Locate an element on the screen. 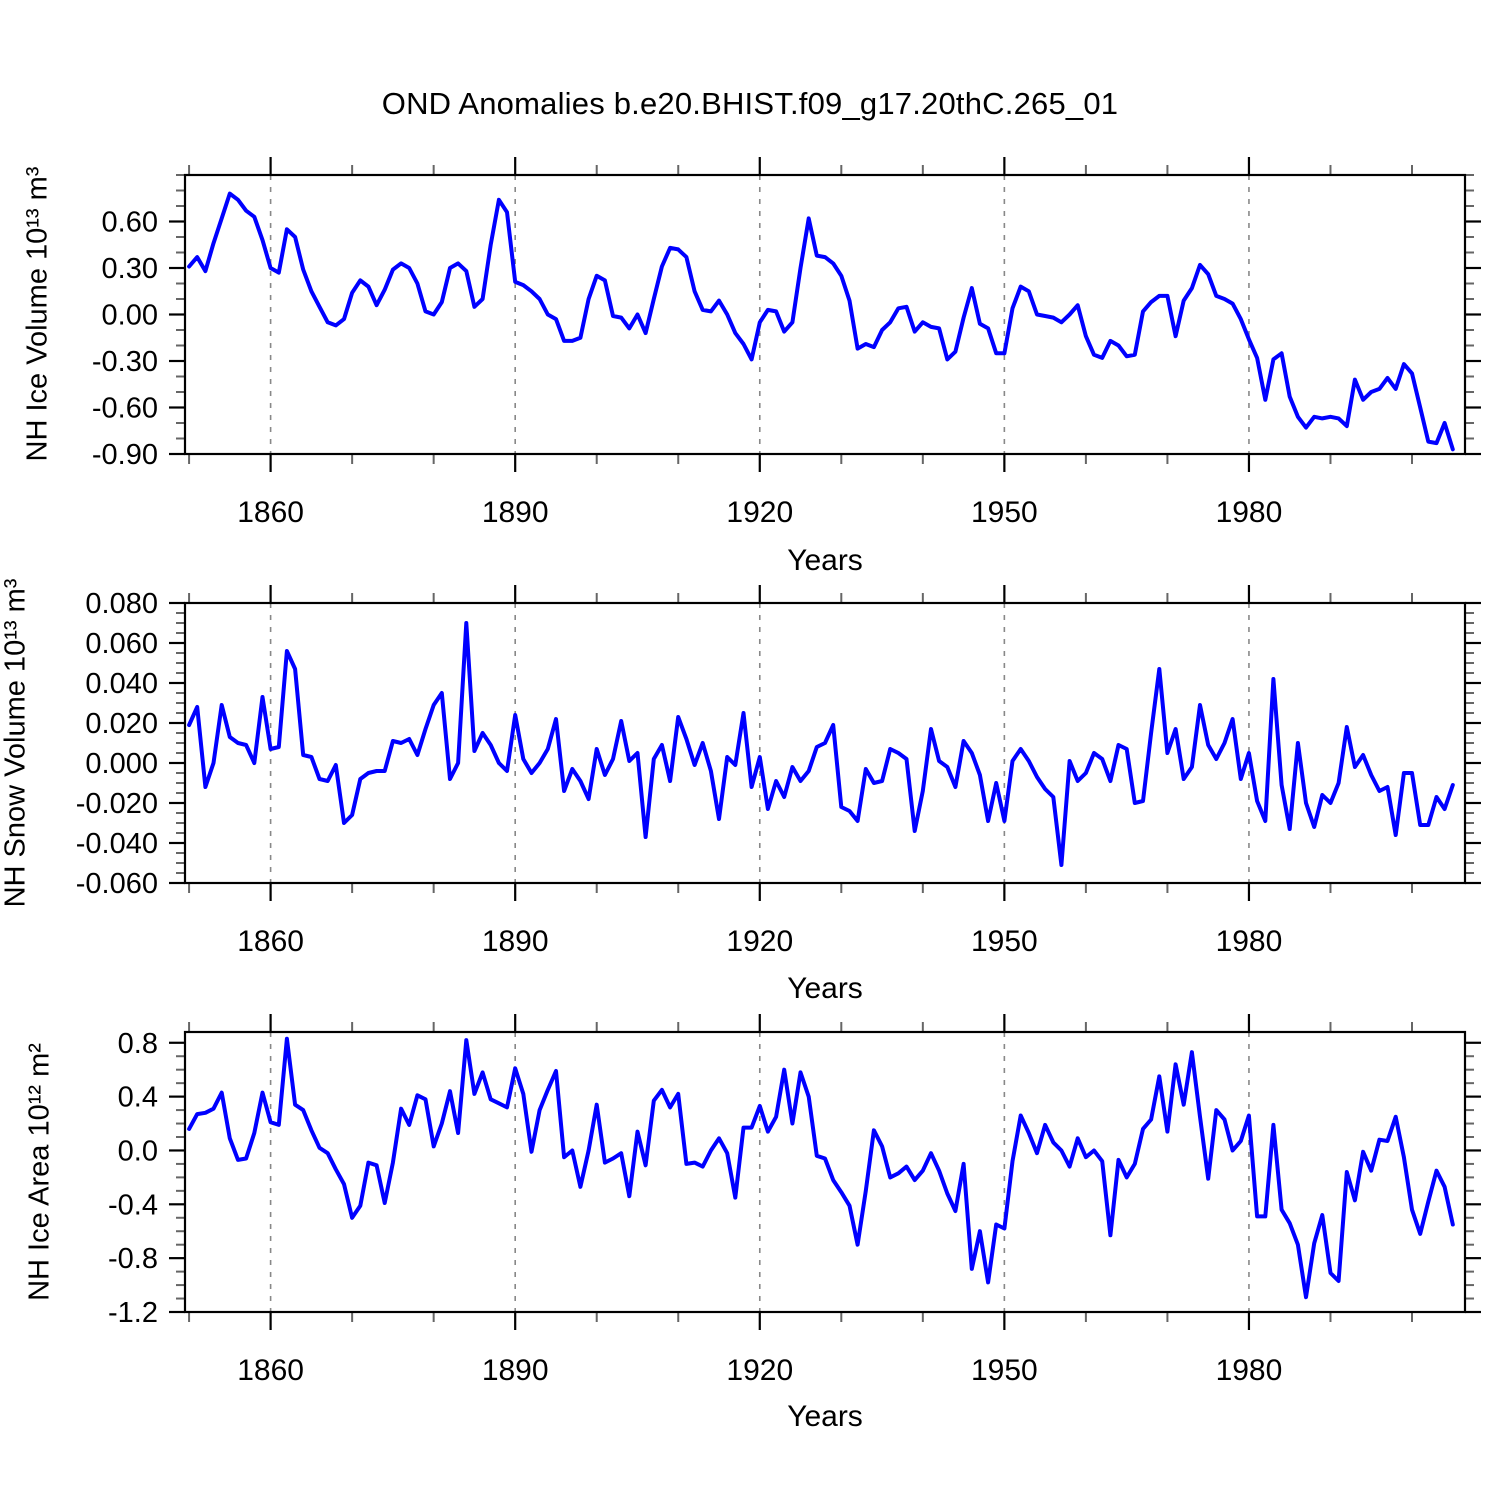 Image resolution: width=1500 pixels, height=1500 pixels. y-tick-label: 0.020 is located at coordinates (121, 724).